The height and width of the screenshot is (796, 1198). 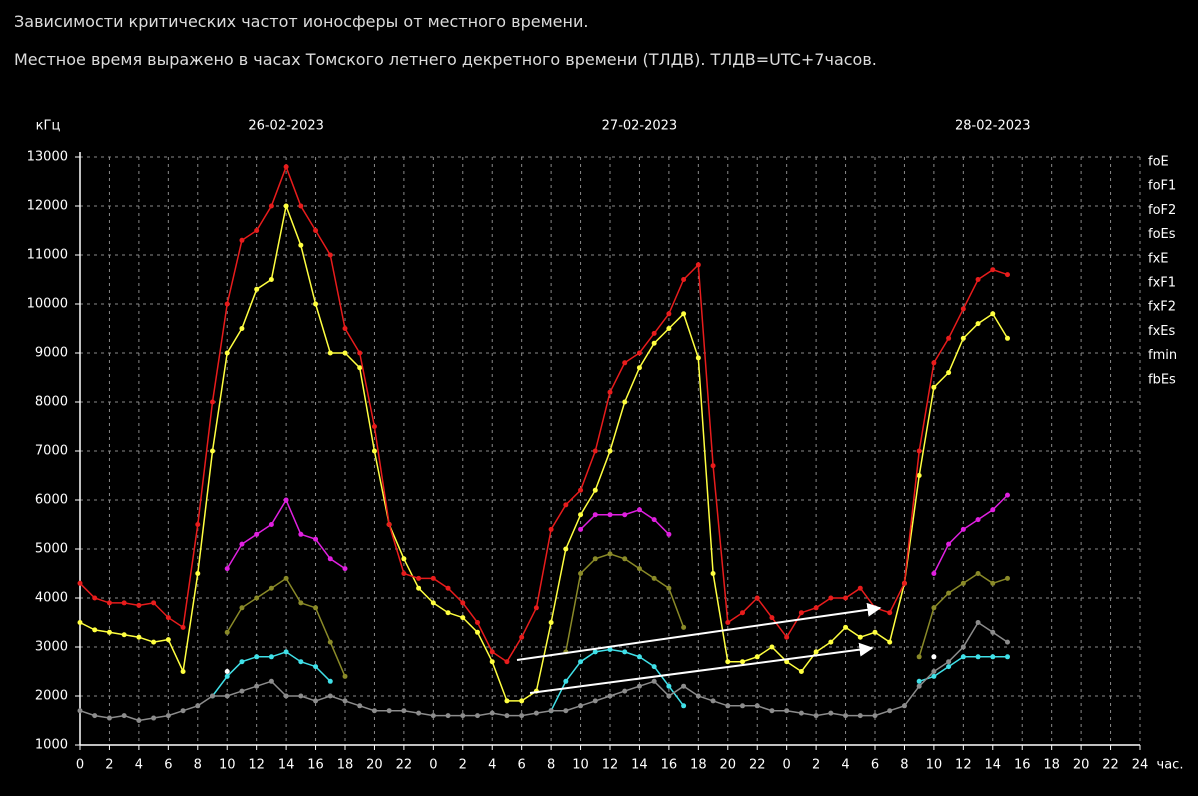 What do you see at coordinates (51, 598) in the screenshot?
I see `y-tick-label: 4000` at bounding box center [51, 598].